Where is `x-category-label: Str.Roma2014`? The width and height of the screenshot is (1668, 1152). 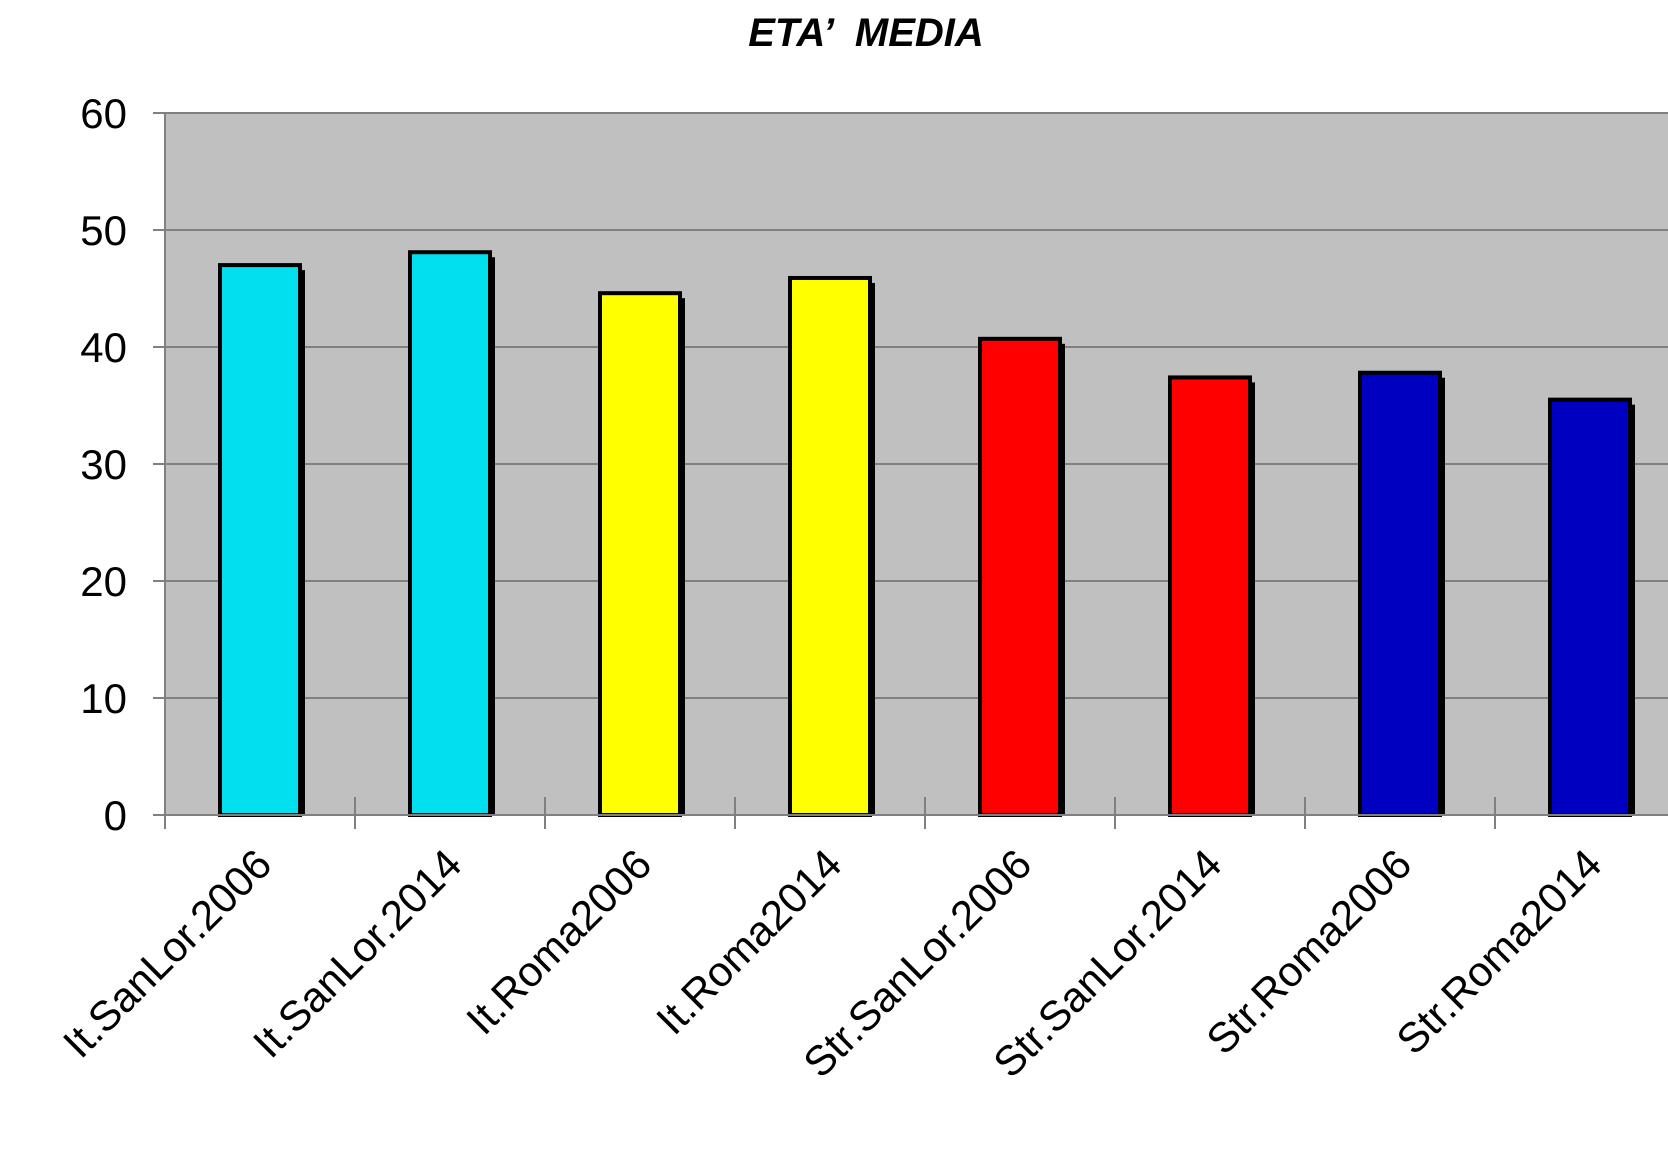
x-category-label: Str.Roma2014 is located at coordinates (1498, 951).